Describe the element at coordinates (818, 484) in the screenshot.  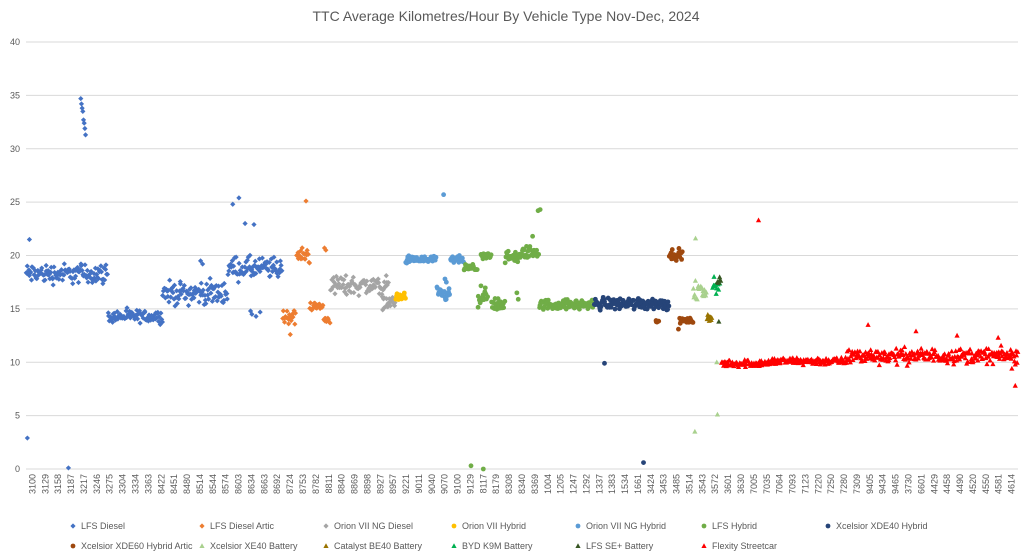
I see `x-tick-label: 7220` at that location.